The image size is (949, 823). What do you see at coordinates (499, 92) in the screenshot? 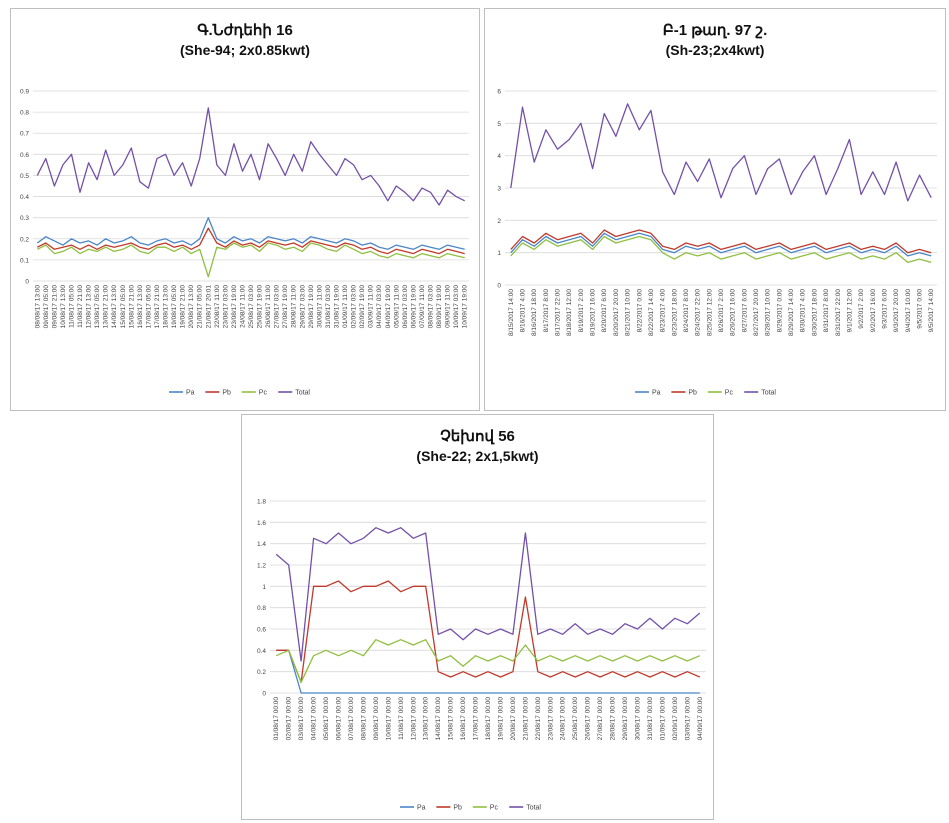
I see `y-tick-label: 6` at bounding box center [499, 92].